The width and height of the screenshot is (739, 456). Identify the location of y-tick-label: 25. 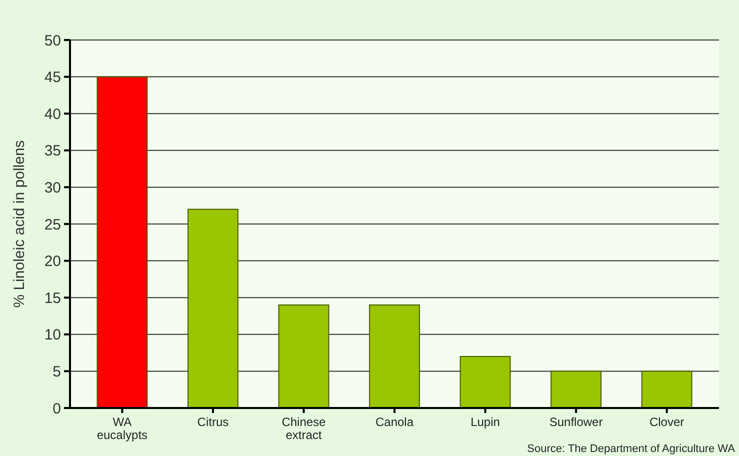
(52, 225).